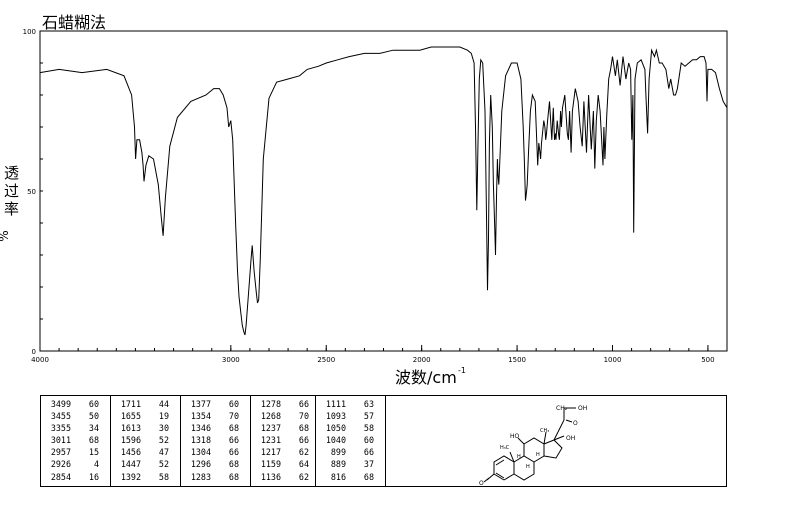 The image size is (794, 510). Describe the element at coordinates (303, 464) in the screenshot. I see `peak-transmittance: 64` at that location.